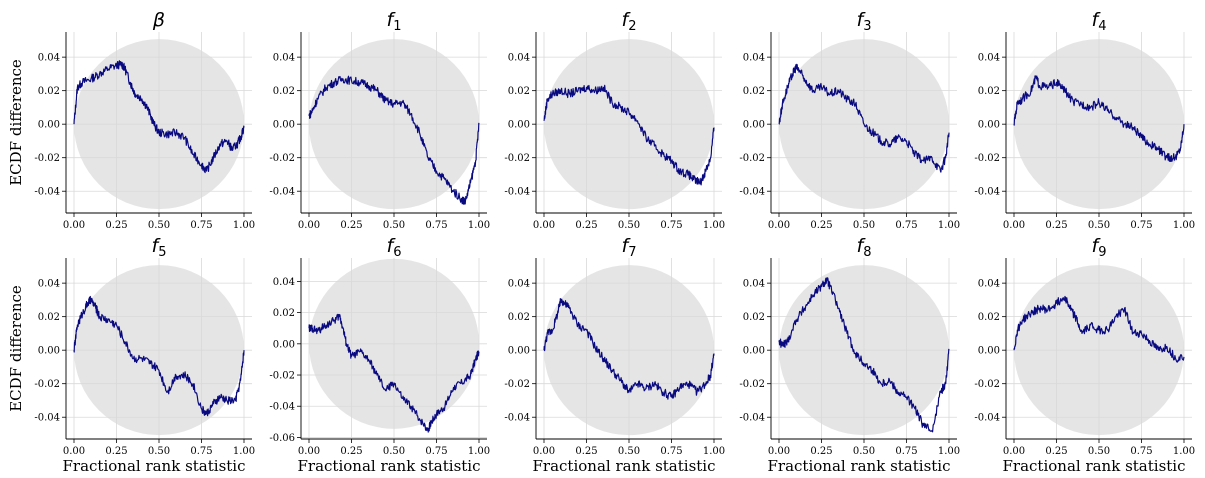 This screenshot has height=478, width=1205. Describe the element at coordinates (867, 252) in the screenshot. I see `panel-title-subscript: 8` at that location.